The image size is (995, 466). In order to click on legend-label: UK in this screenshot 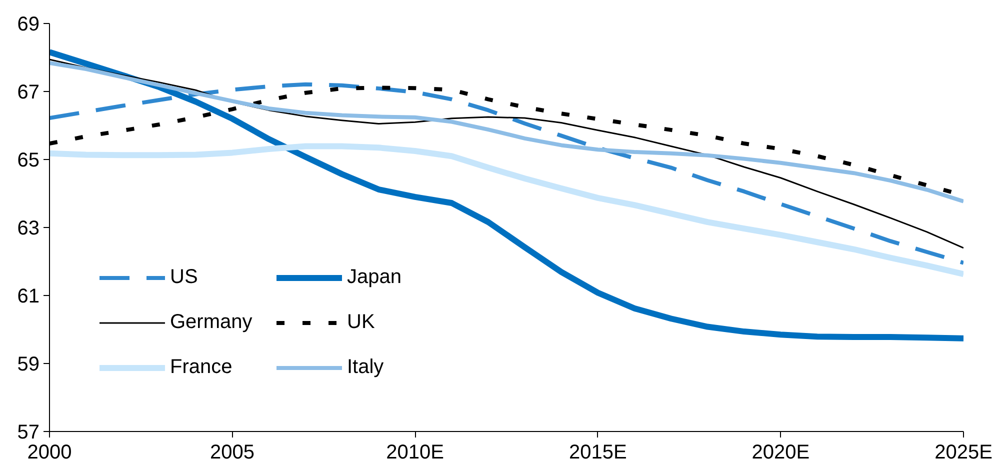, I will do `click(361, 322)`.